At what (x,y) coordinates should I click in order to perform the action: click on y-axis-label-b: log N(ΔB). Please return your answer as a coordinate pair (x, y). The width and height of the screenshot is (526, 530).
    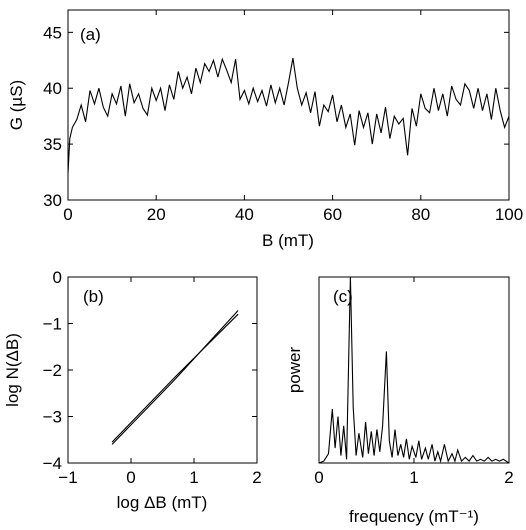
    Looking at the image, I should click on (12, 370).